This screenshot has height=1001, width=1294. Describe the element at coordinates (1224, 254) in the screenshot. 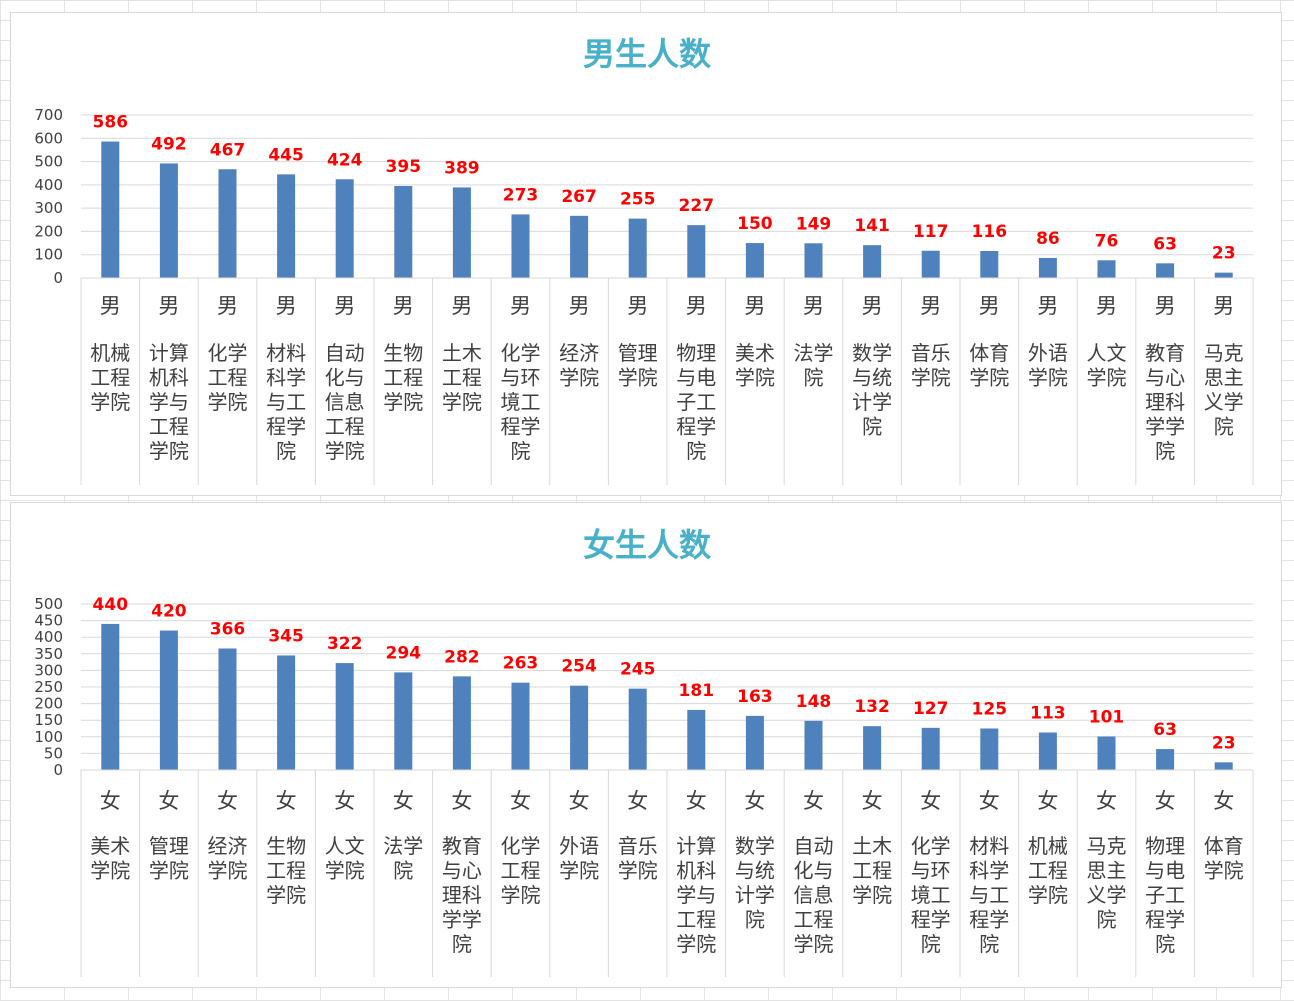

I see `data-label: 23` at that location.